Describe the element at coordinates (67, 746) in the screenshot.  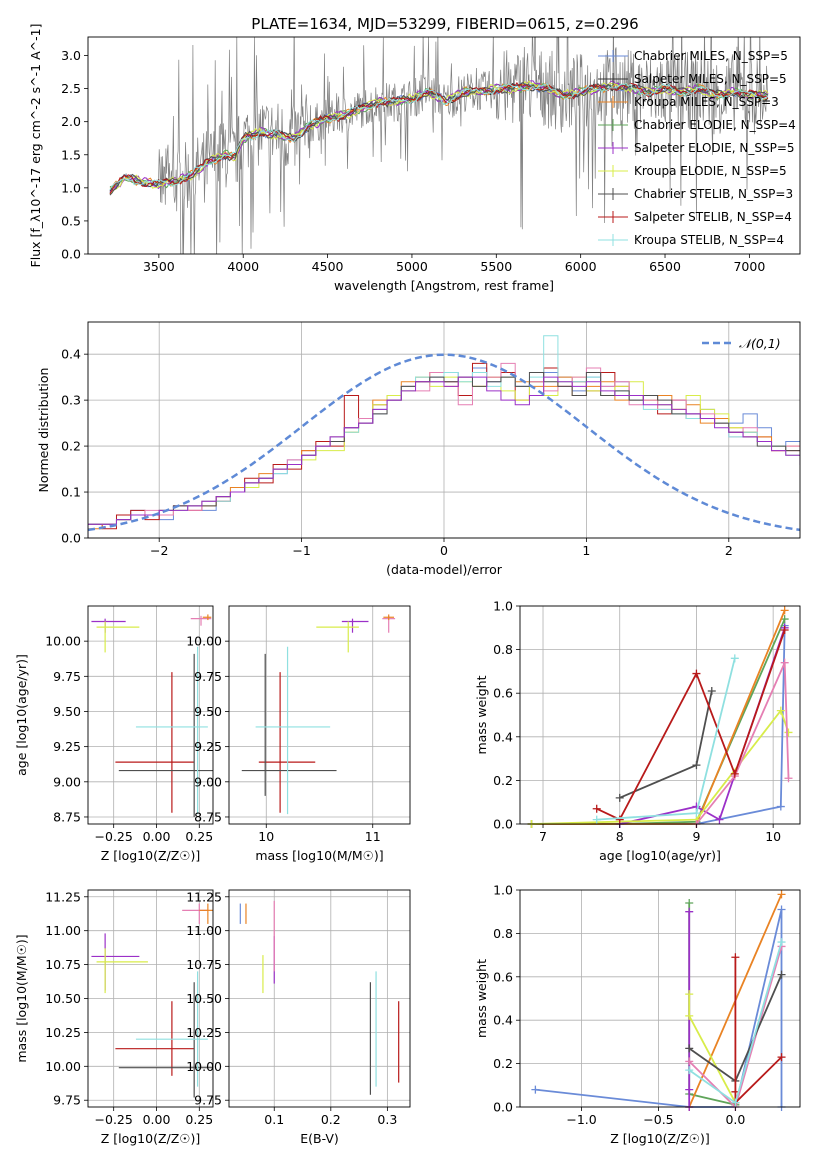
I see `age-vs-z-ytick-label: 9.25` at that location.